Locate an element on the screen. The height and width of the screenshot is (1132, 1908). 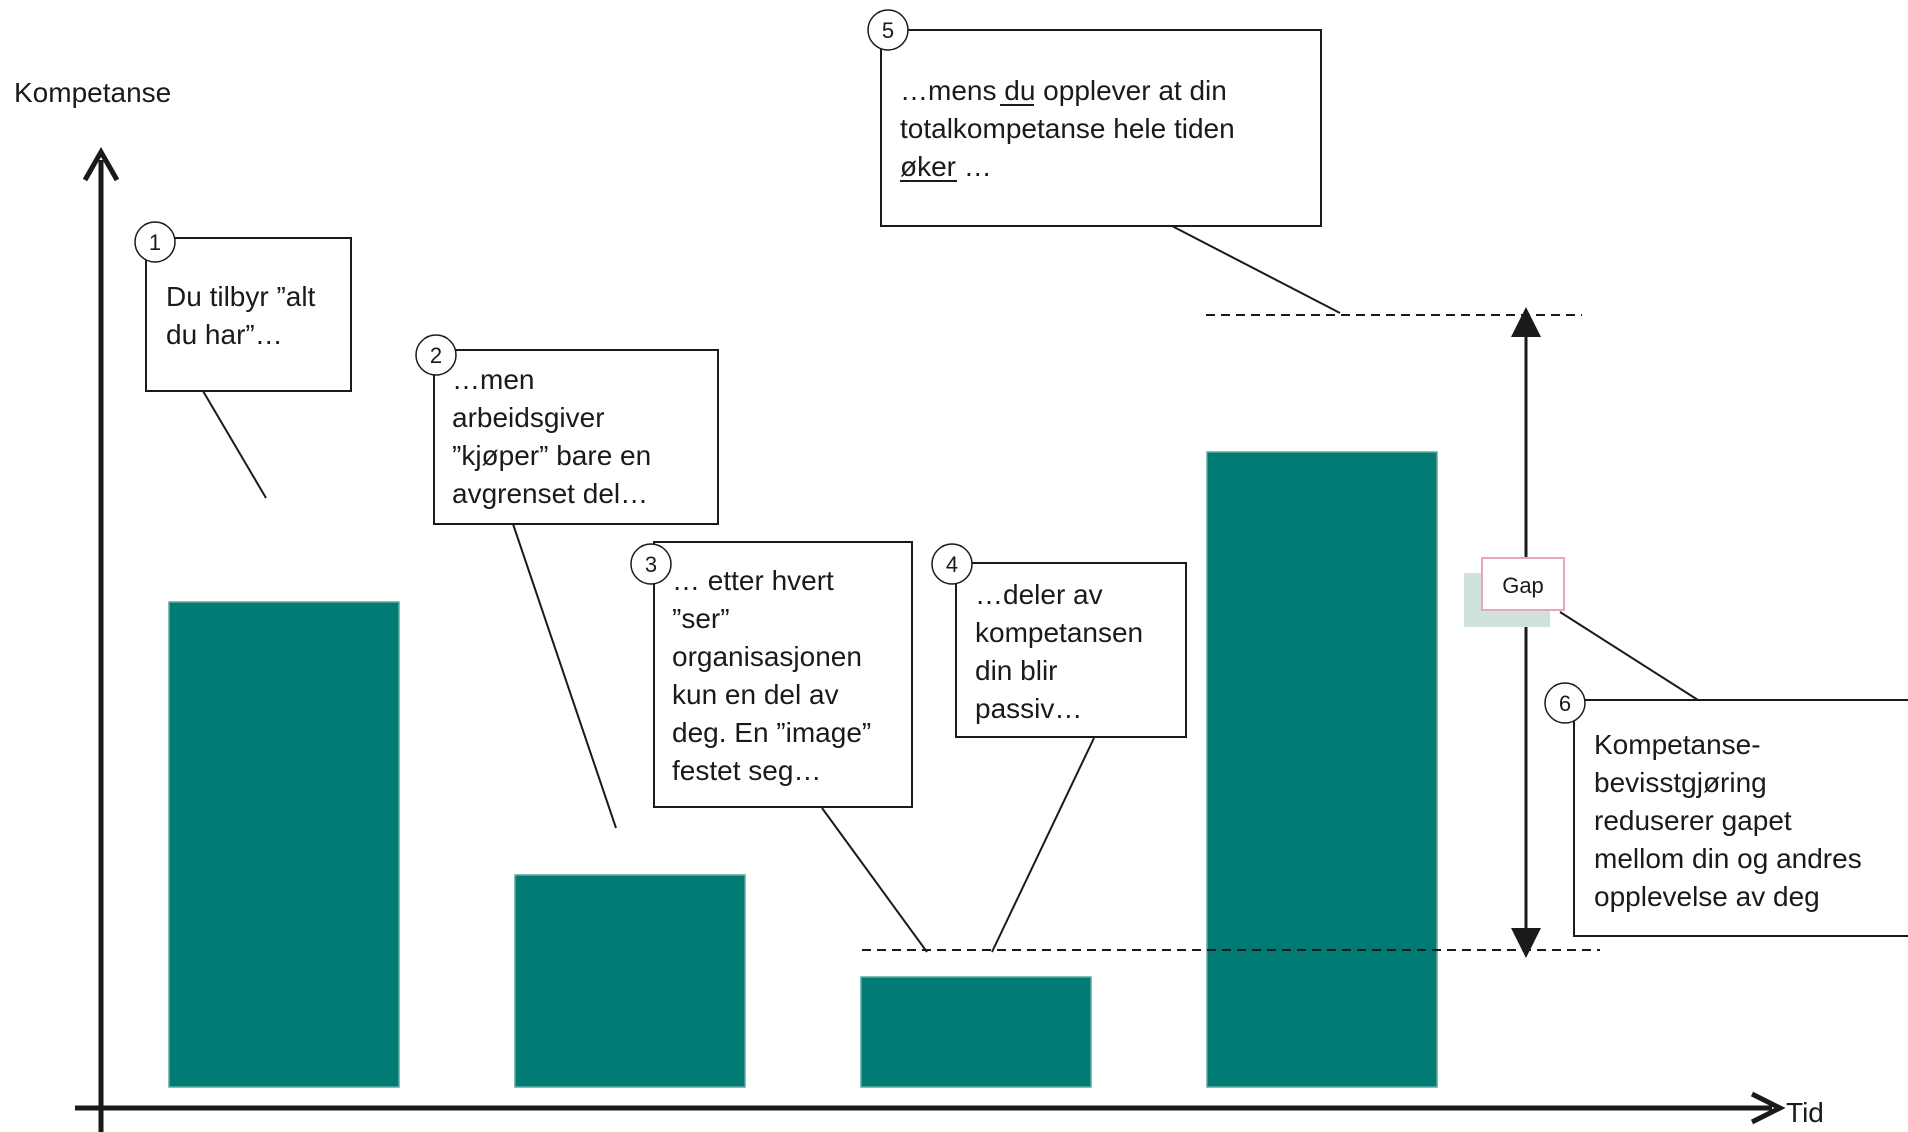
callout-number: 1 is located at coordinates (155, 242).